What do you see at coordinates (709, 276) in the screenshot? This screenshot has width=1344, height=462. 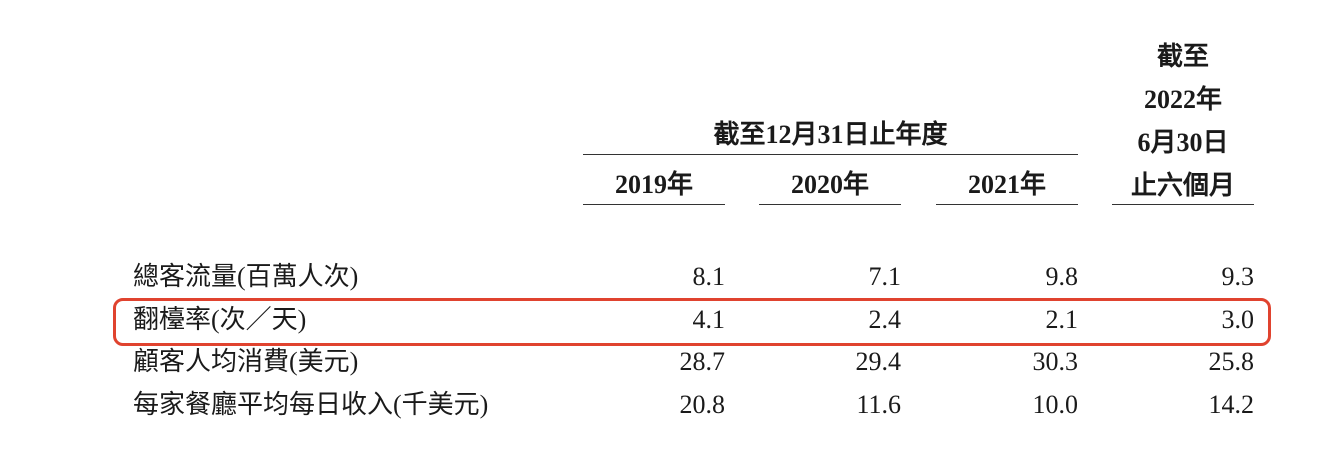 I see `cell-value: 8.1` at bounding box center [709, 276].